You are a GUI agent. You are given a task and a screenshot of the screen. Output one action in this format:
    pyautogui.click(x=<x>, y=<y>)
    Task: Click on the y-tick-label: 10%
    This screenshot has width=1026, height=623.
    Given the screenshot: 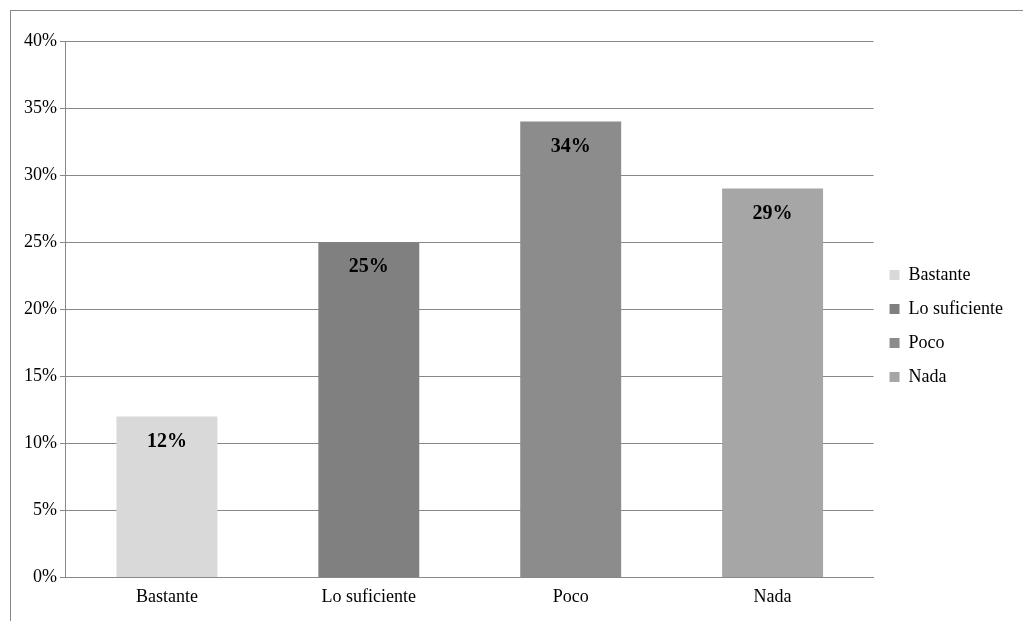 What is the action you would take?
    pyautogui.click(x=40, y=442)
    